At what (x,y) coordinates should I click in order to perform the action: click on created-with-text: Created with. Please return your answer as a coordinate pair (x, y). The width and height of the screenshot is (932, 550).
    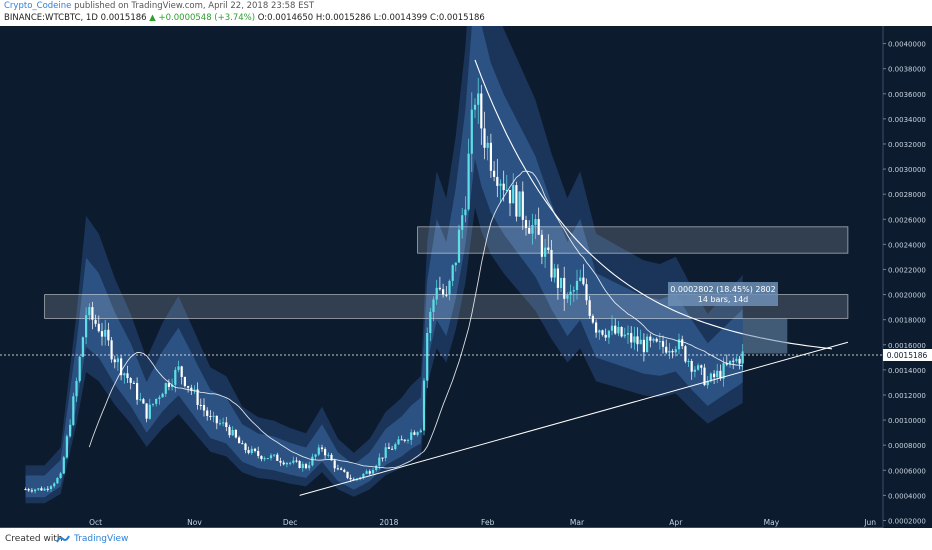
    Looking at the image, I should click on (34, 539).